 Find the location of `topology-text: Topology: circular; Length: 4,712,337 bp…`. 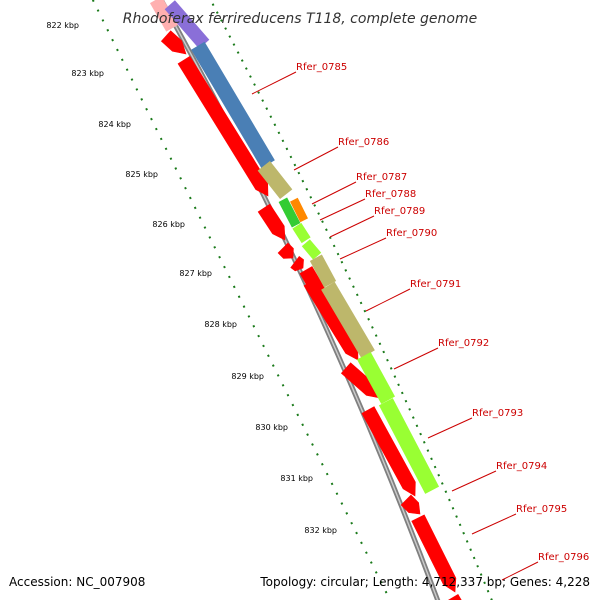

topology-text: Topology: circular; Length: 4,712,337 bp… is located at coordinates (424, 582).